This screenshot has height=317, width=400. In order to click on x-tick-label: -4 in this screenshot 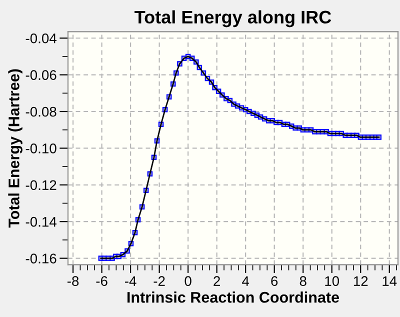, I will do `click(130, 281)`.